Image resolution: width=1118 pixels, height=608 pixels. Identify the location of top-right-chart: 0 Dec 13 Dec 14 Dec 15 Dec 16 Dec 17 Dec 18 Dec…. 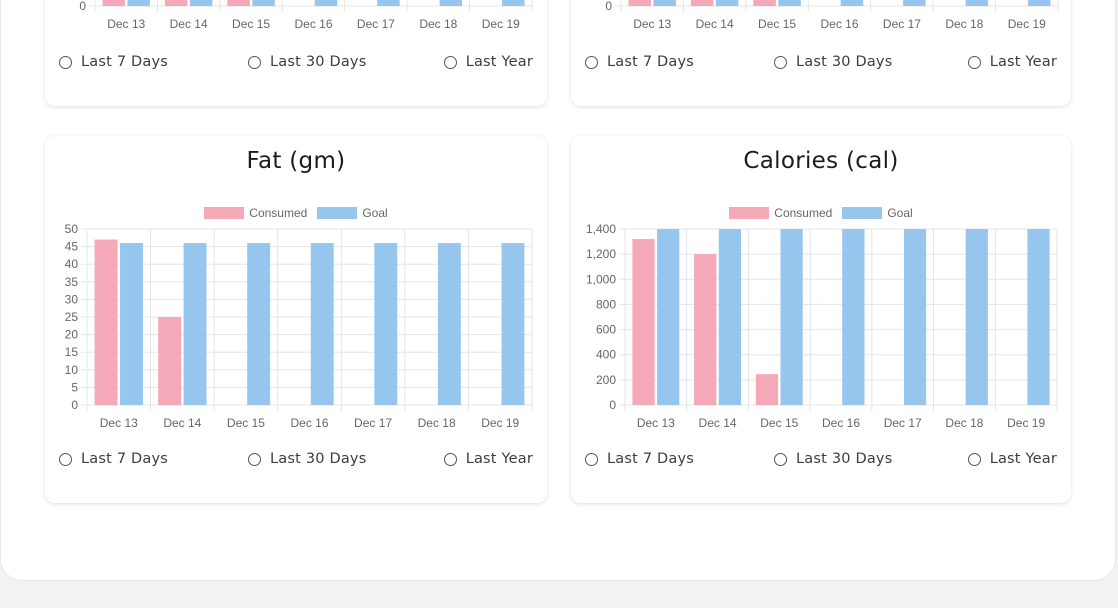
(832, 15).